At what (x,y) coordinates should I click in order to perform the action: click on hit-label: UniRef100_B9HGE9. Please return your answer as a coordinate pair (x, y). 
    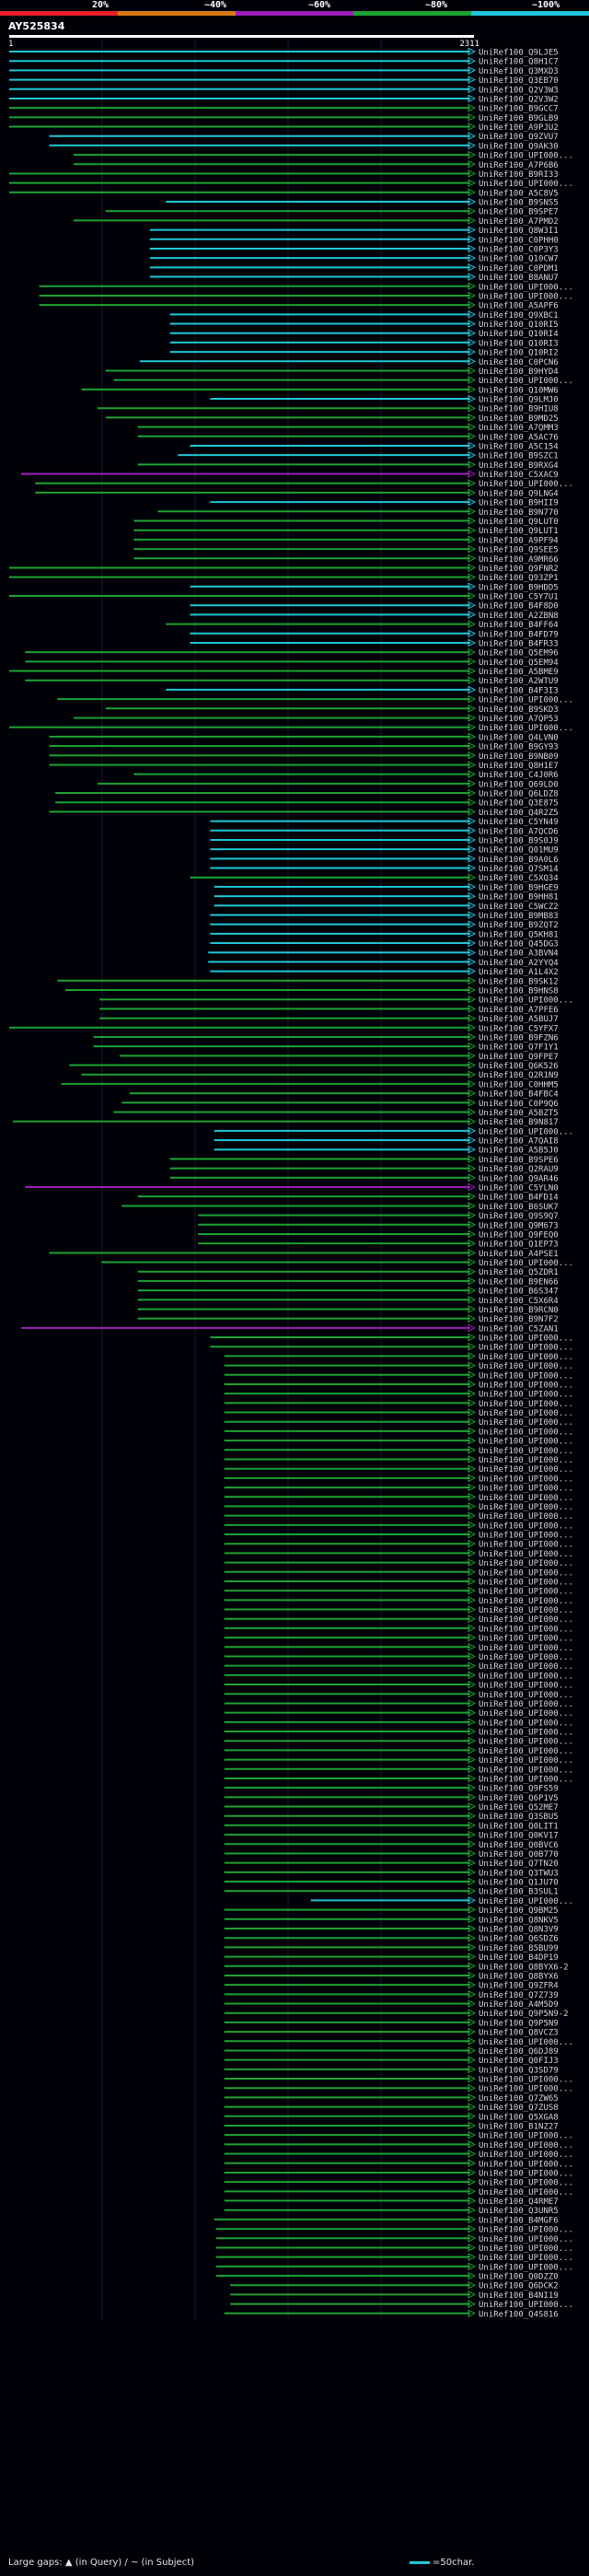
    Looking at the image, I should click on (519, 887).